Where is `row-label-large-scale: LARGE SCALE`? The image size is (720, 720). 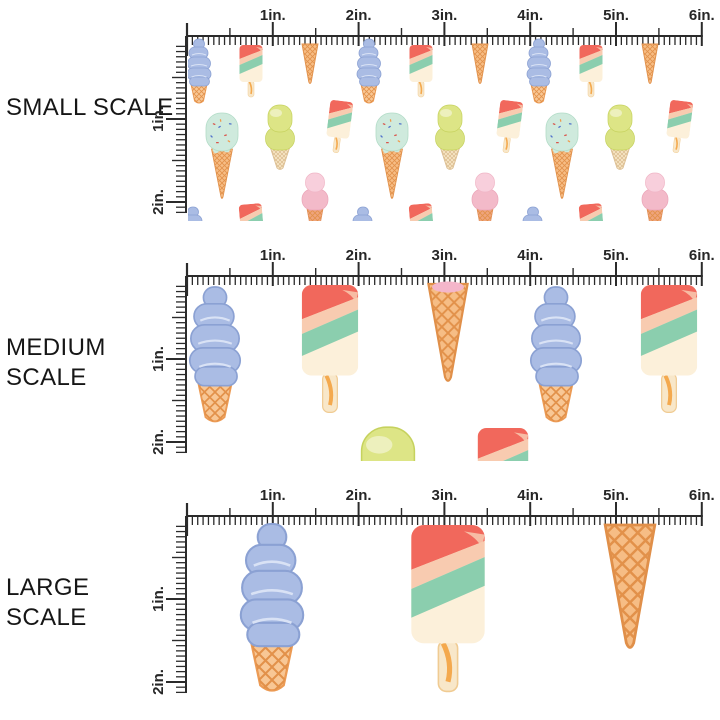
row-label-large-scale: LARGE SCALE is located at coordinates (48, 602).